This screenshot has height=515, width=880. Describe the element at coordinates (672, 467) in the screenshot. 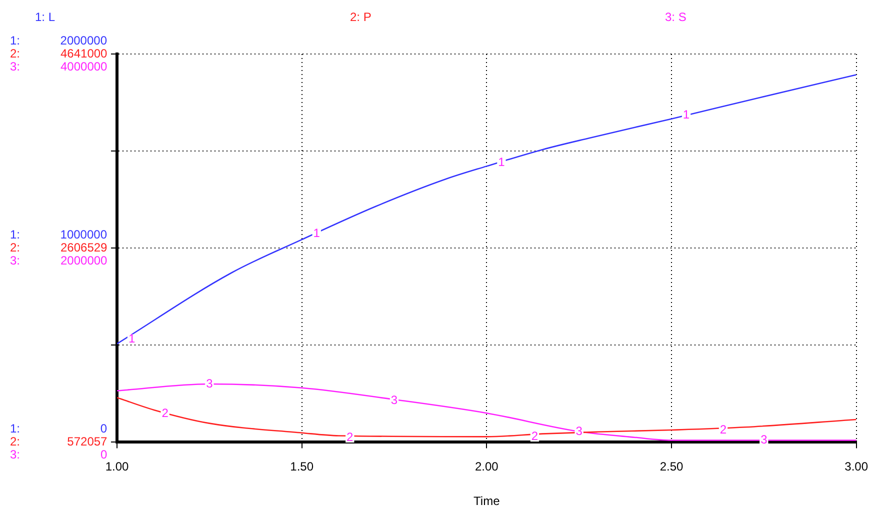

I see `x-tick-label: 2.50` at that location.